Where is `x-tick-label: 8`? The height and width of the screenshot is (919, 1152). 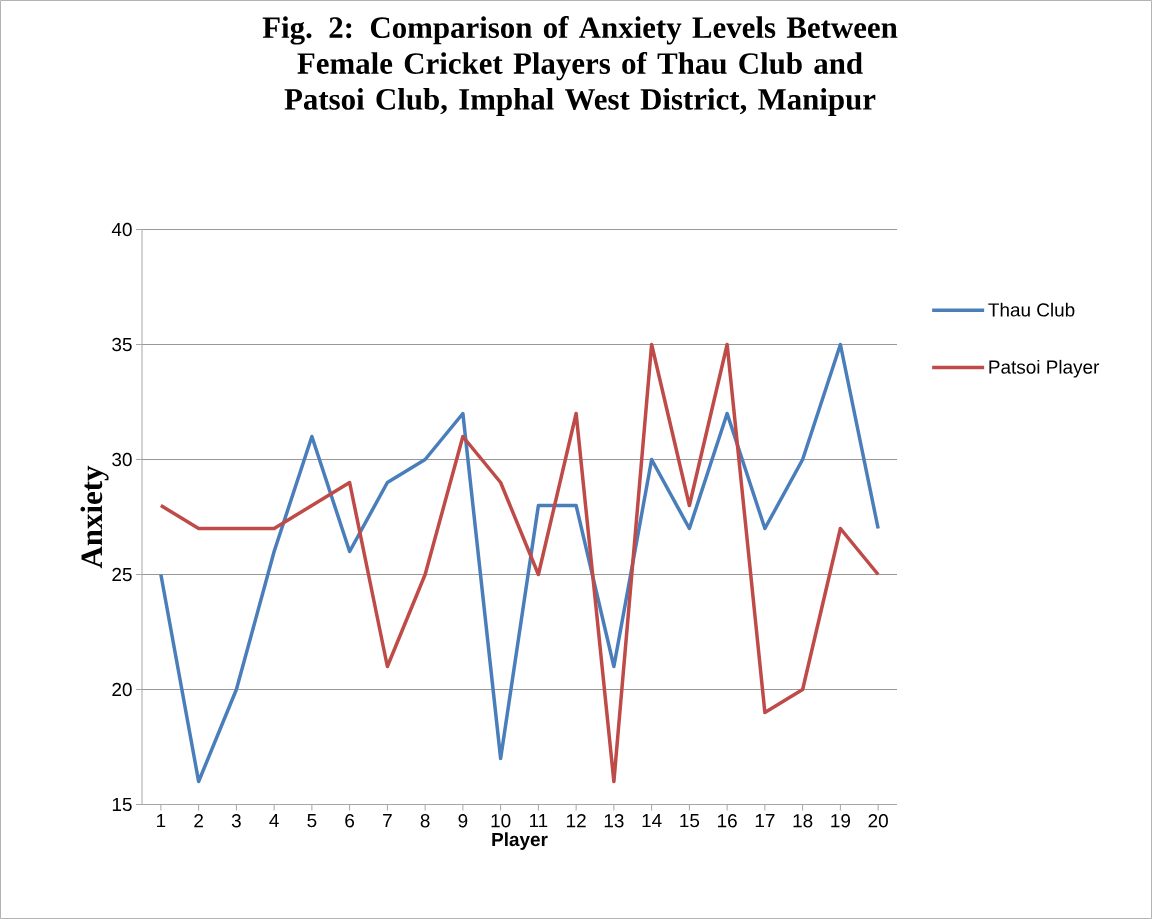
x-tick-label: 8 is located at coordinates (425, 821).